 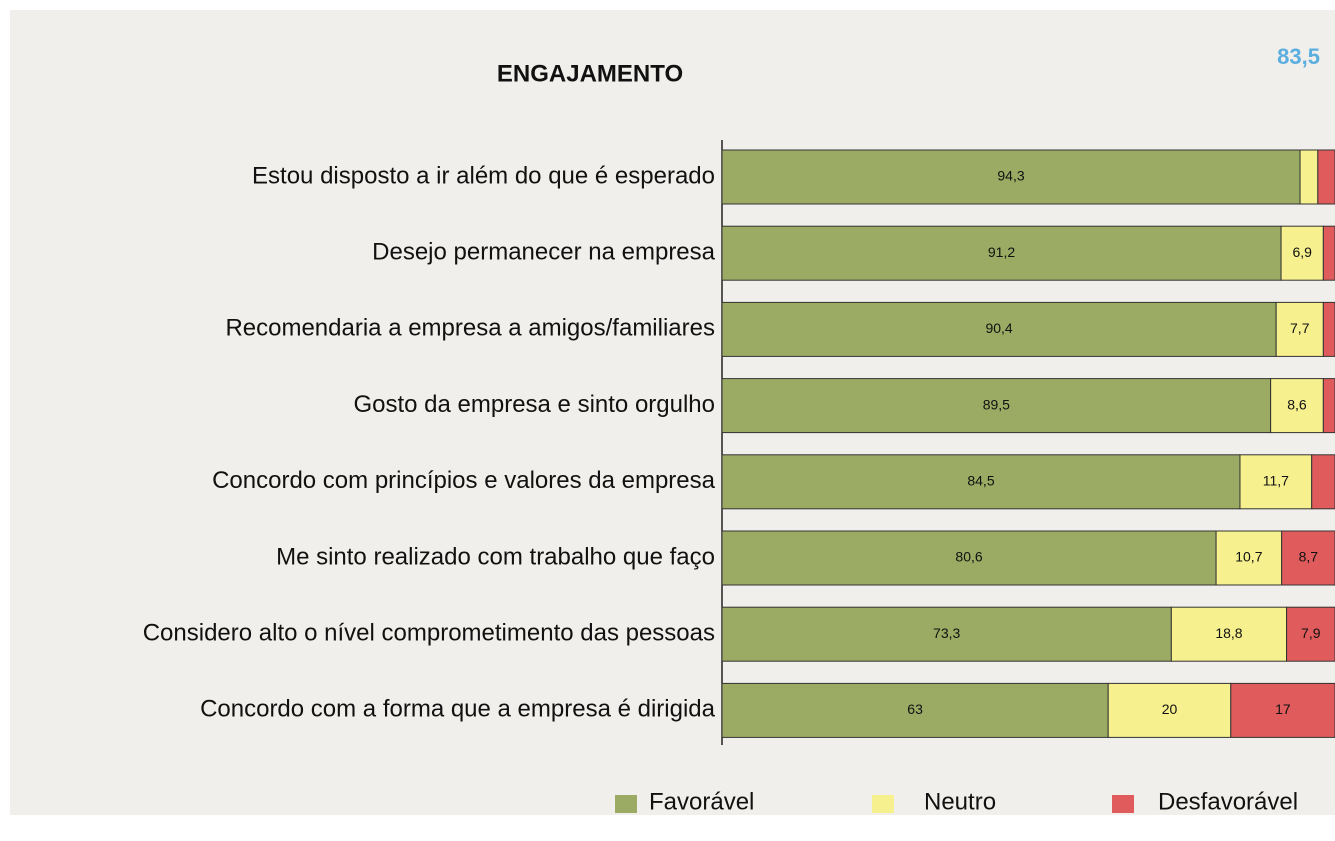 What do you see at coordinates (590, 73) in the screenshot?
I see `chart-title: ENGAJAMENTO` at bounding box center [590, 73].